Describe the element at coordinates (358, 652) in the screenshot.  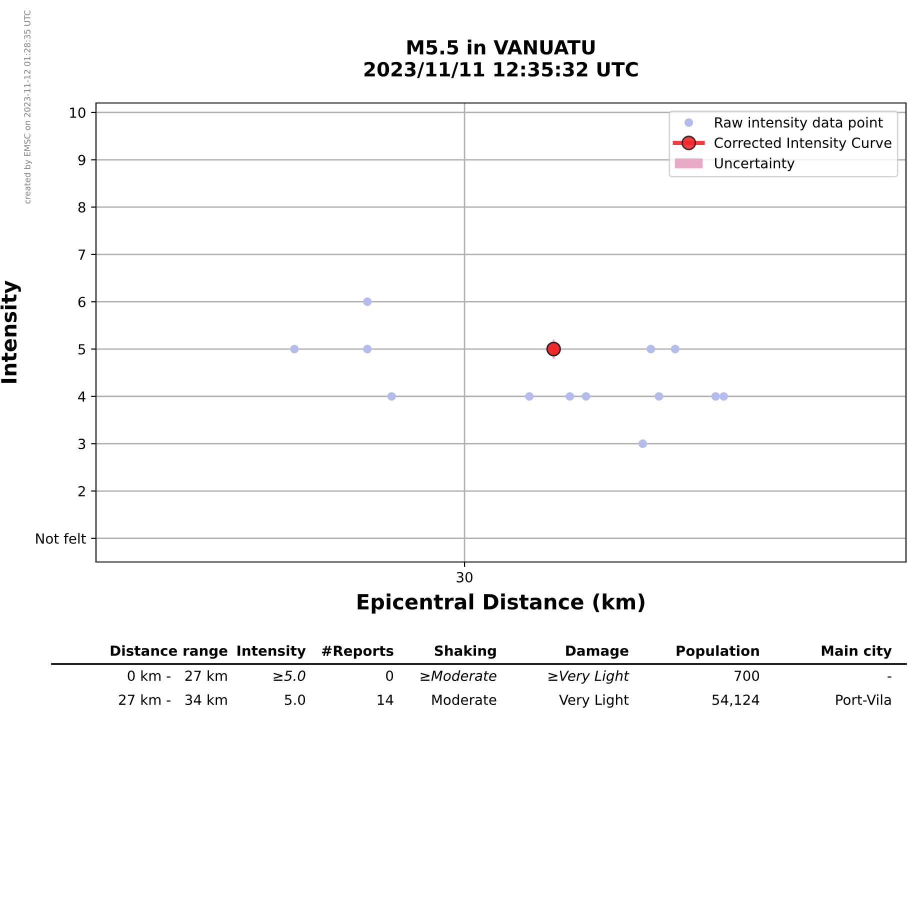
I see `text: #Reports` at that location.